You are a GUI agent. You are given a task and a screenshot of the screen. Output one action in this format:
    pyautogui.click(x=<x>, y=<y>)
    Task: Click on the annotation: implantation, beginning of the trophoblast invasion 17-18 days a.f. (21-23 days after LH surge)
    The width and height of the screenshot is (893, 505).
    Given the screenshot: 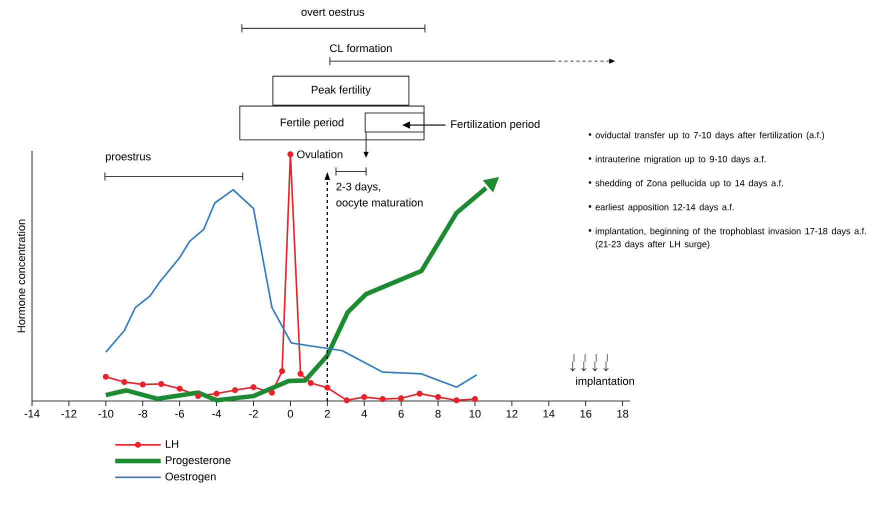 What is the action you would take?
    pyautogui.click(x=731, y=239)
    